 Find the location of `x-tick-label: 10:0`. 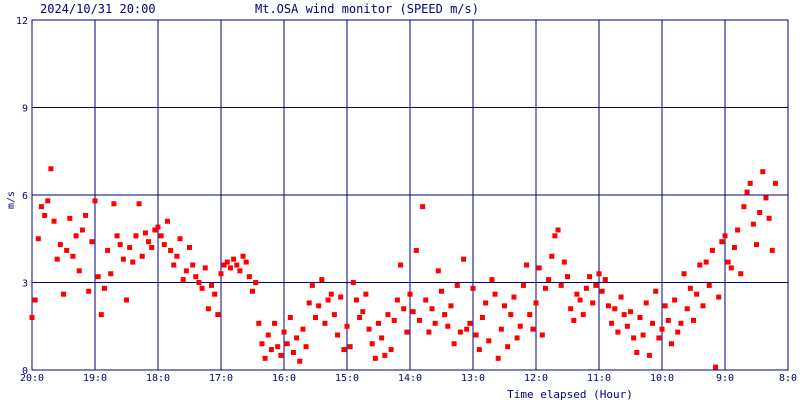

x-tick-label: 10:0 is located at coordinates (662, 378).